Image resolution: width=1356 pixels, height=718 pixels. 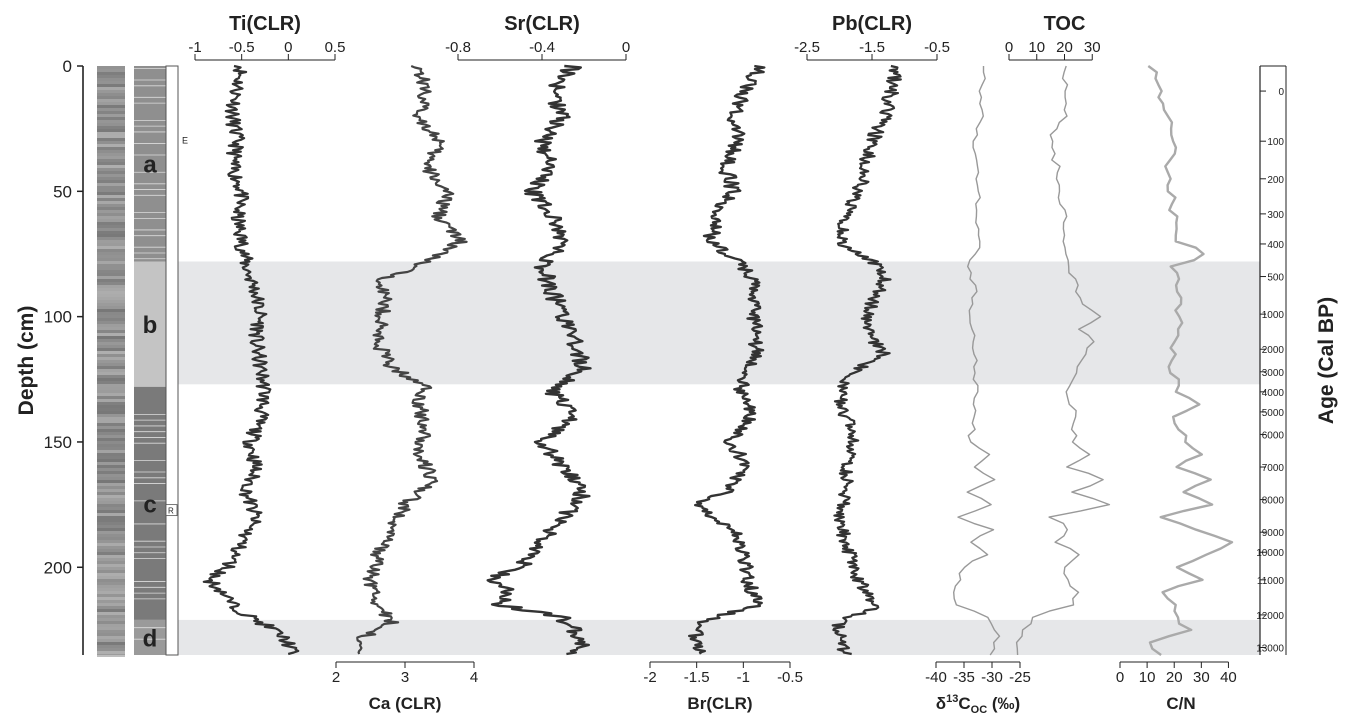 I want to click on series-title: Pb(CLR), so click(x=872, y=24).